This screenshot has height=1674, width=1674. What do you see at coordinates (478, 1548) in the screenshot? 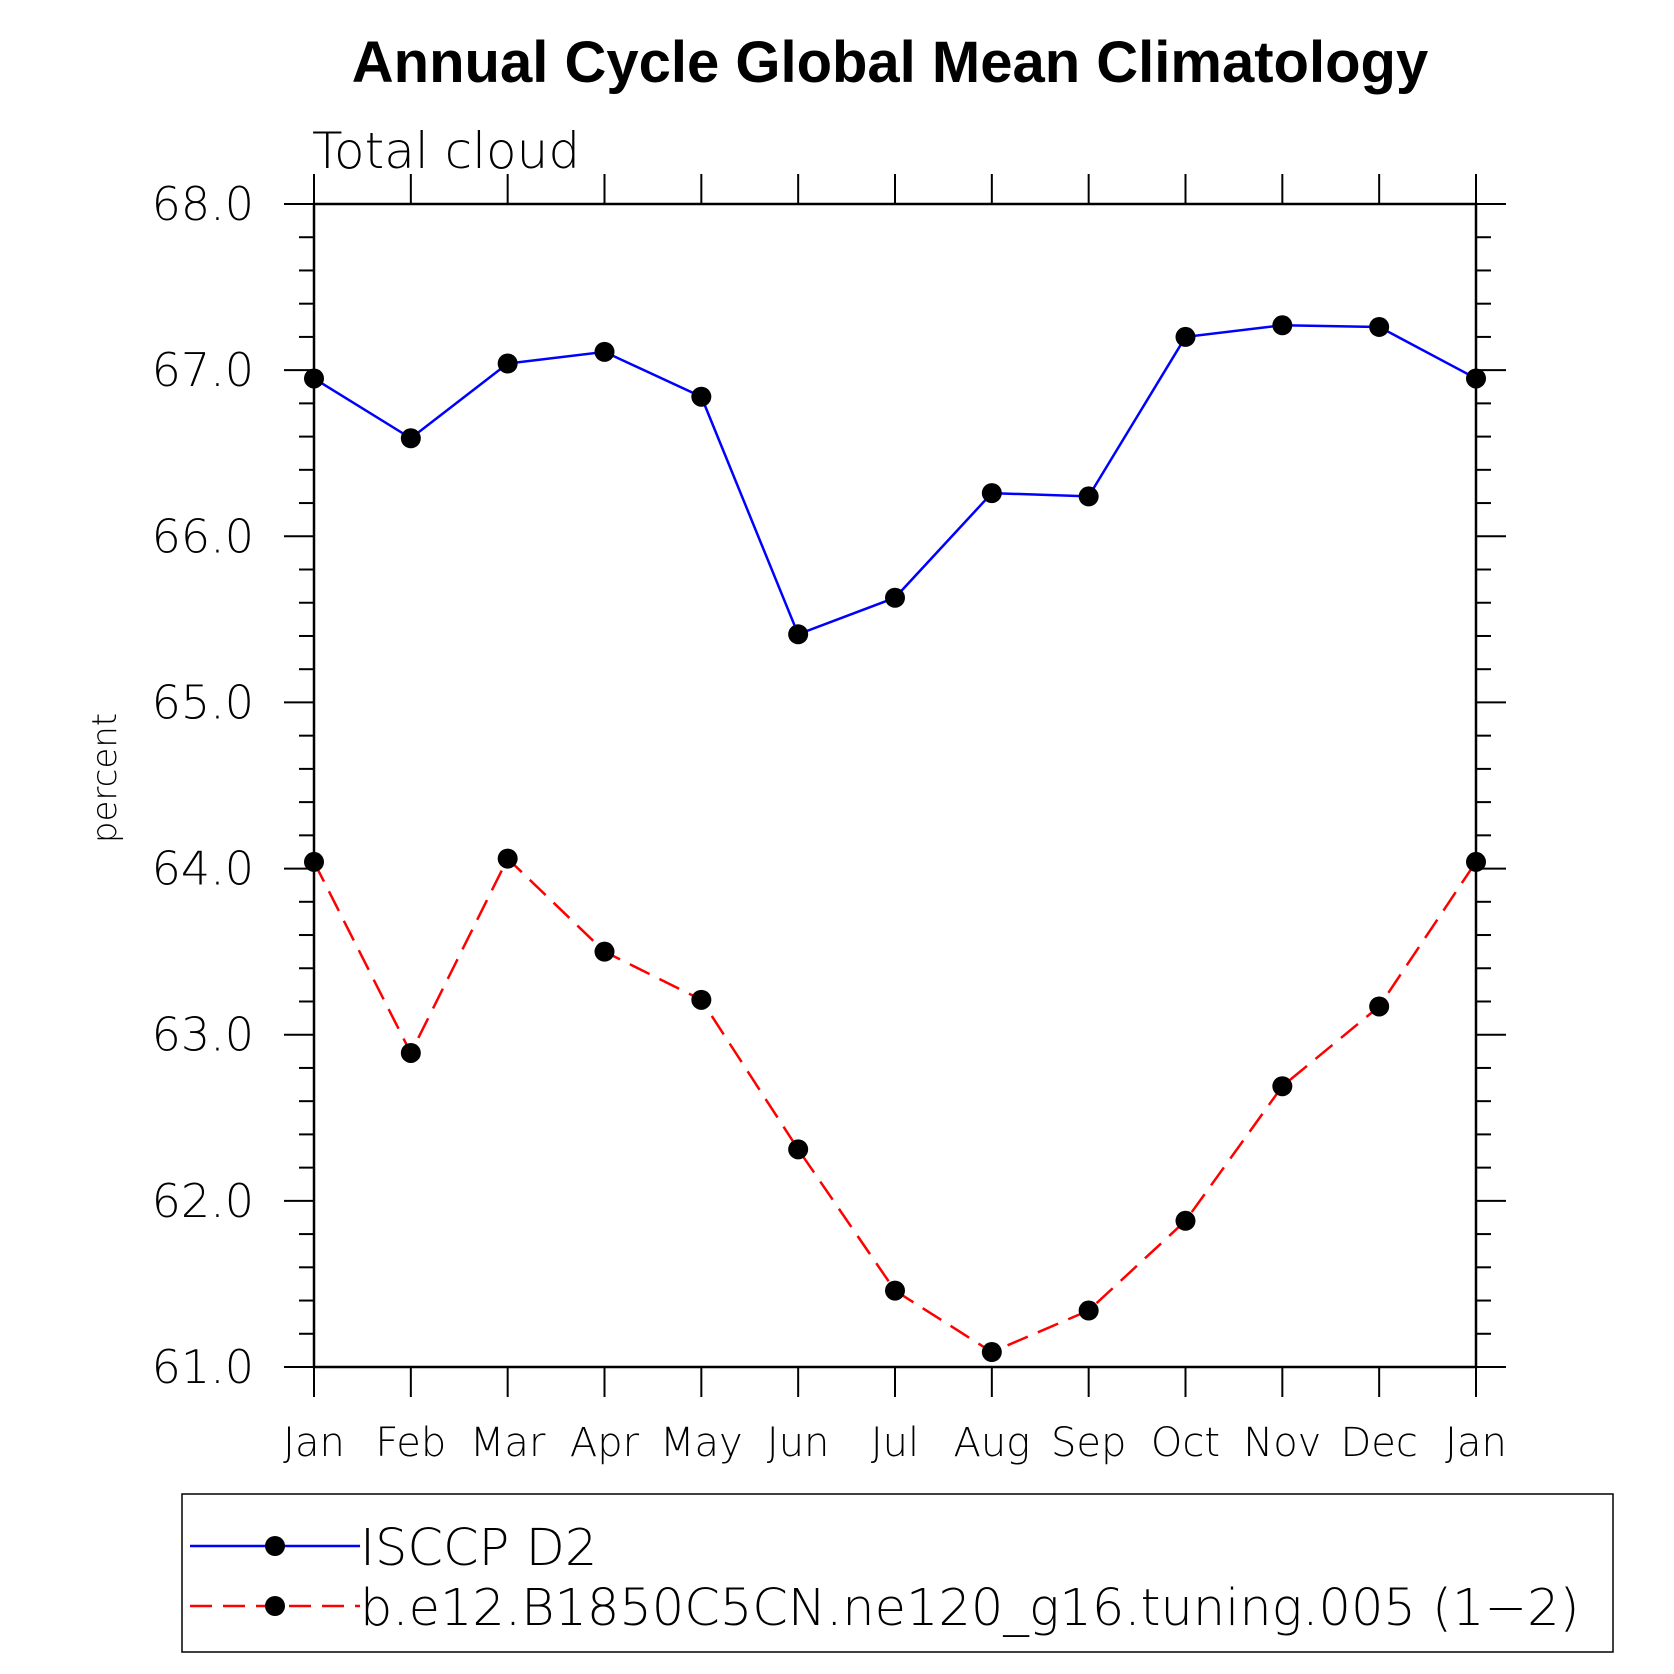
I see `legend-label-1: ISCCP D2` at bounding box center [478, 1548].